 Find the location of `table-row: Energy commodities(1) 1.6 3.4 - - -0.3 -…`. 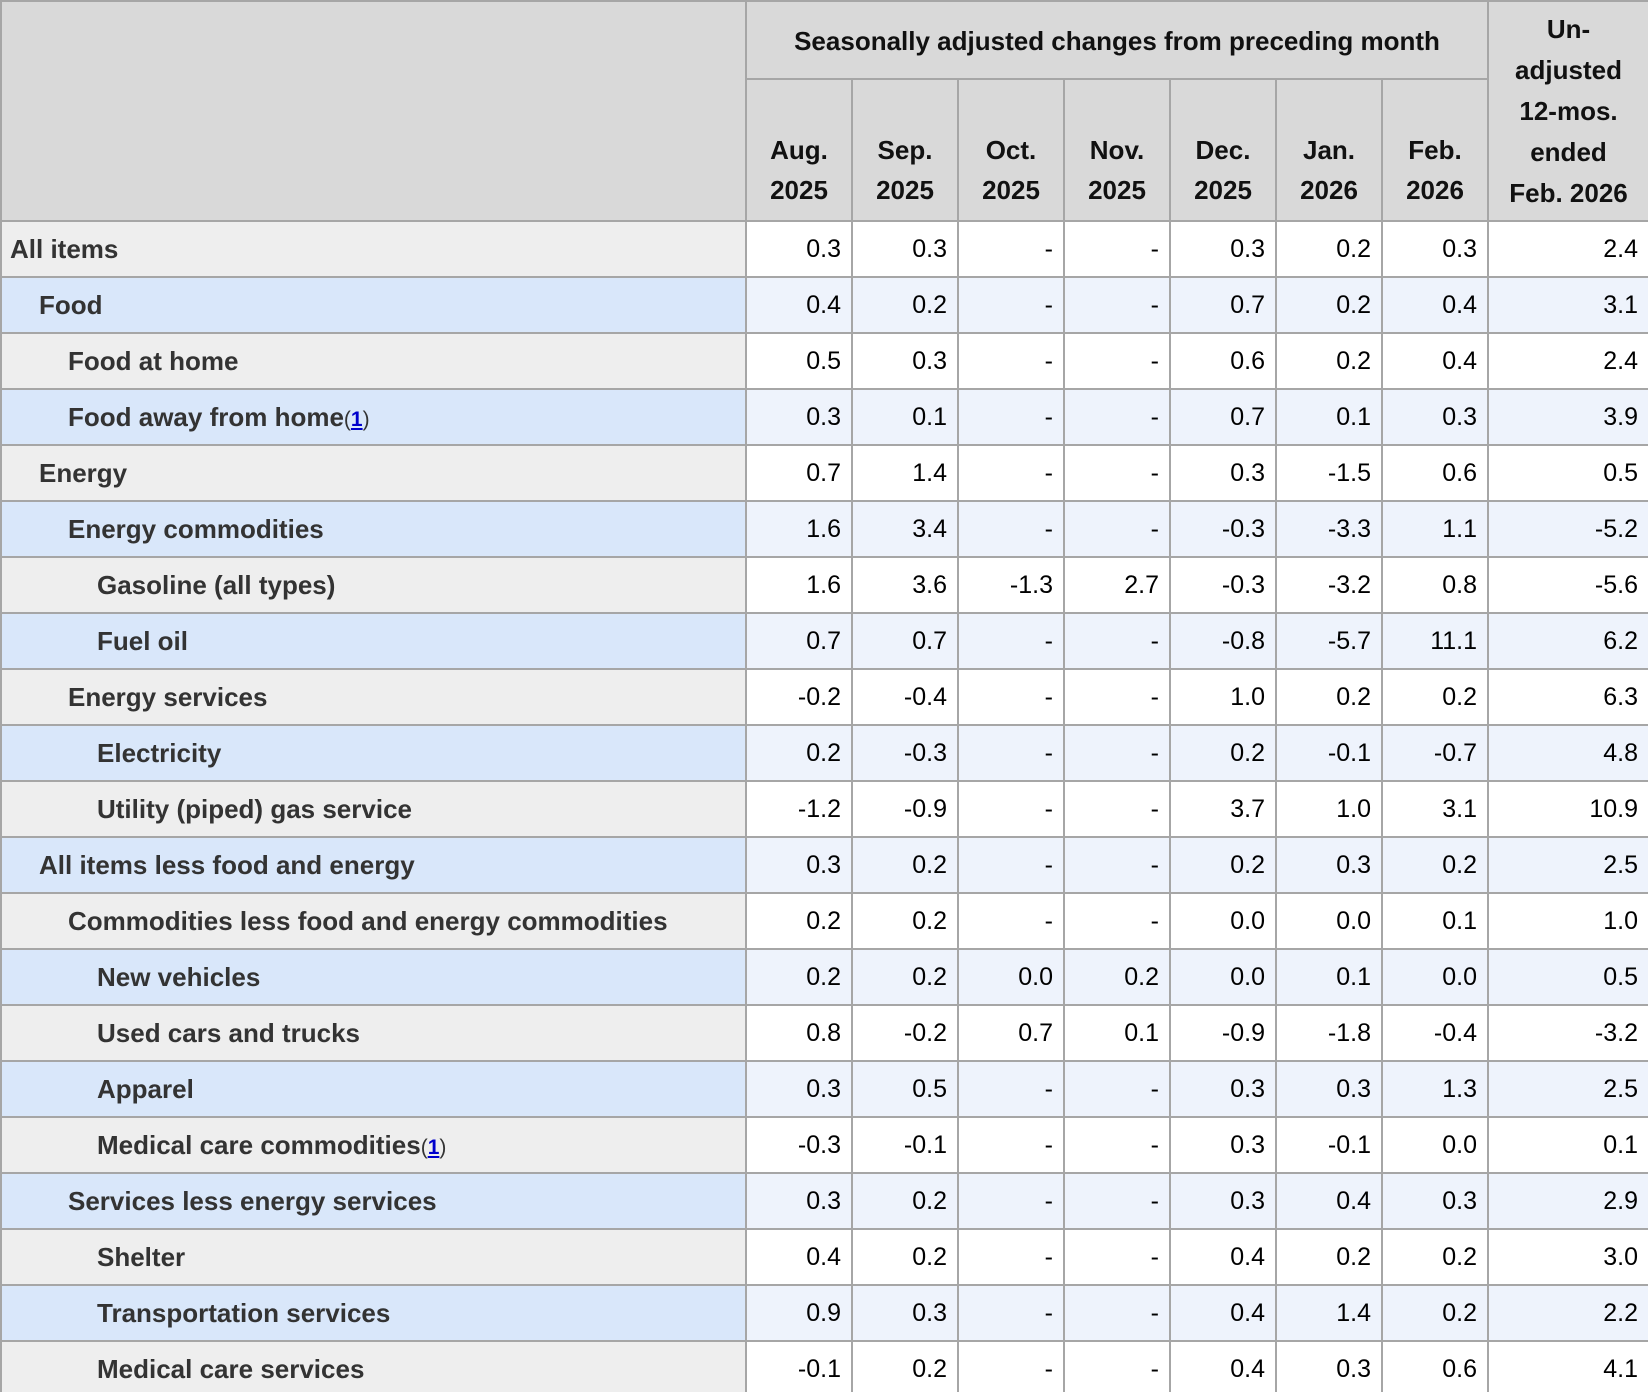

table-row: Energy commodities(1) 1.6 3.4 - - -0.3 -… is located at coordinates (824, 529).